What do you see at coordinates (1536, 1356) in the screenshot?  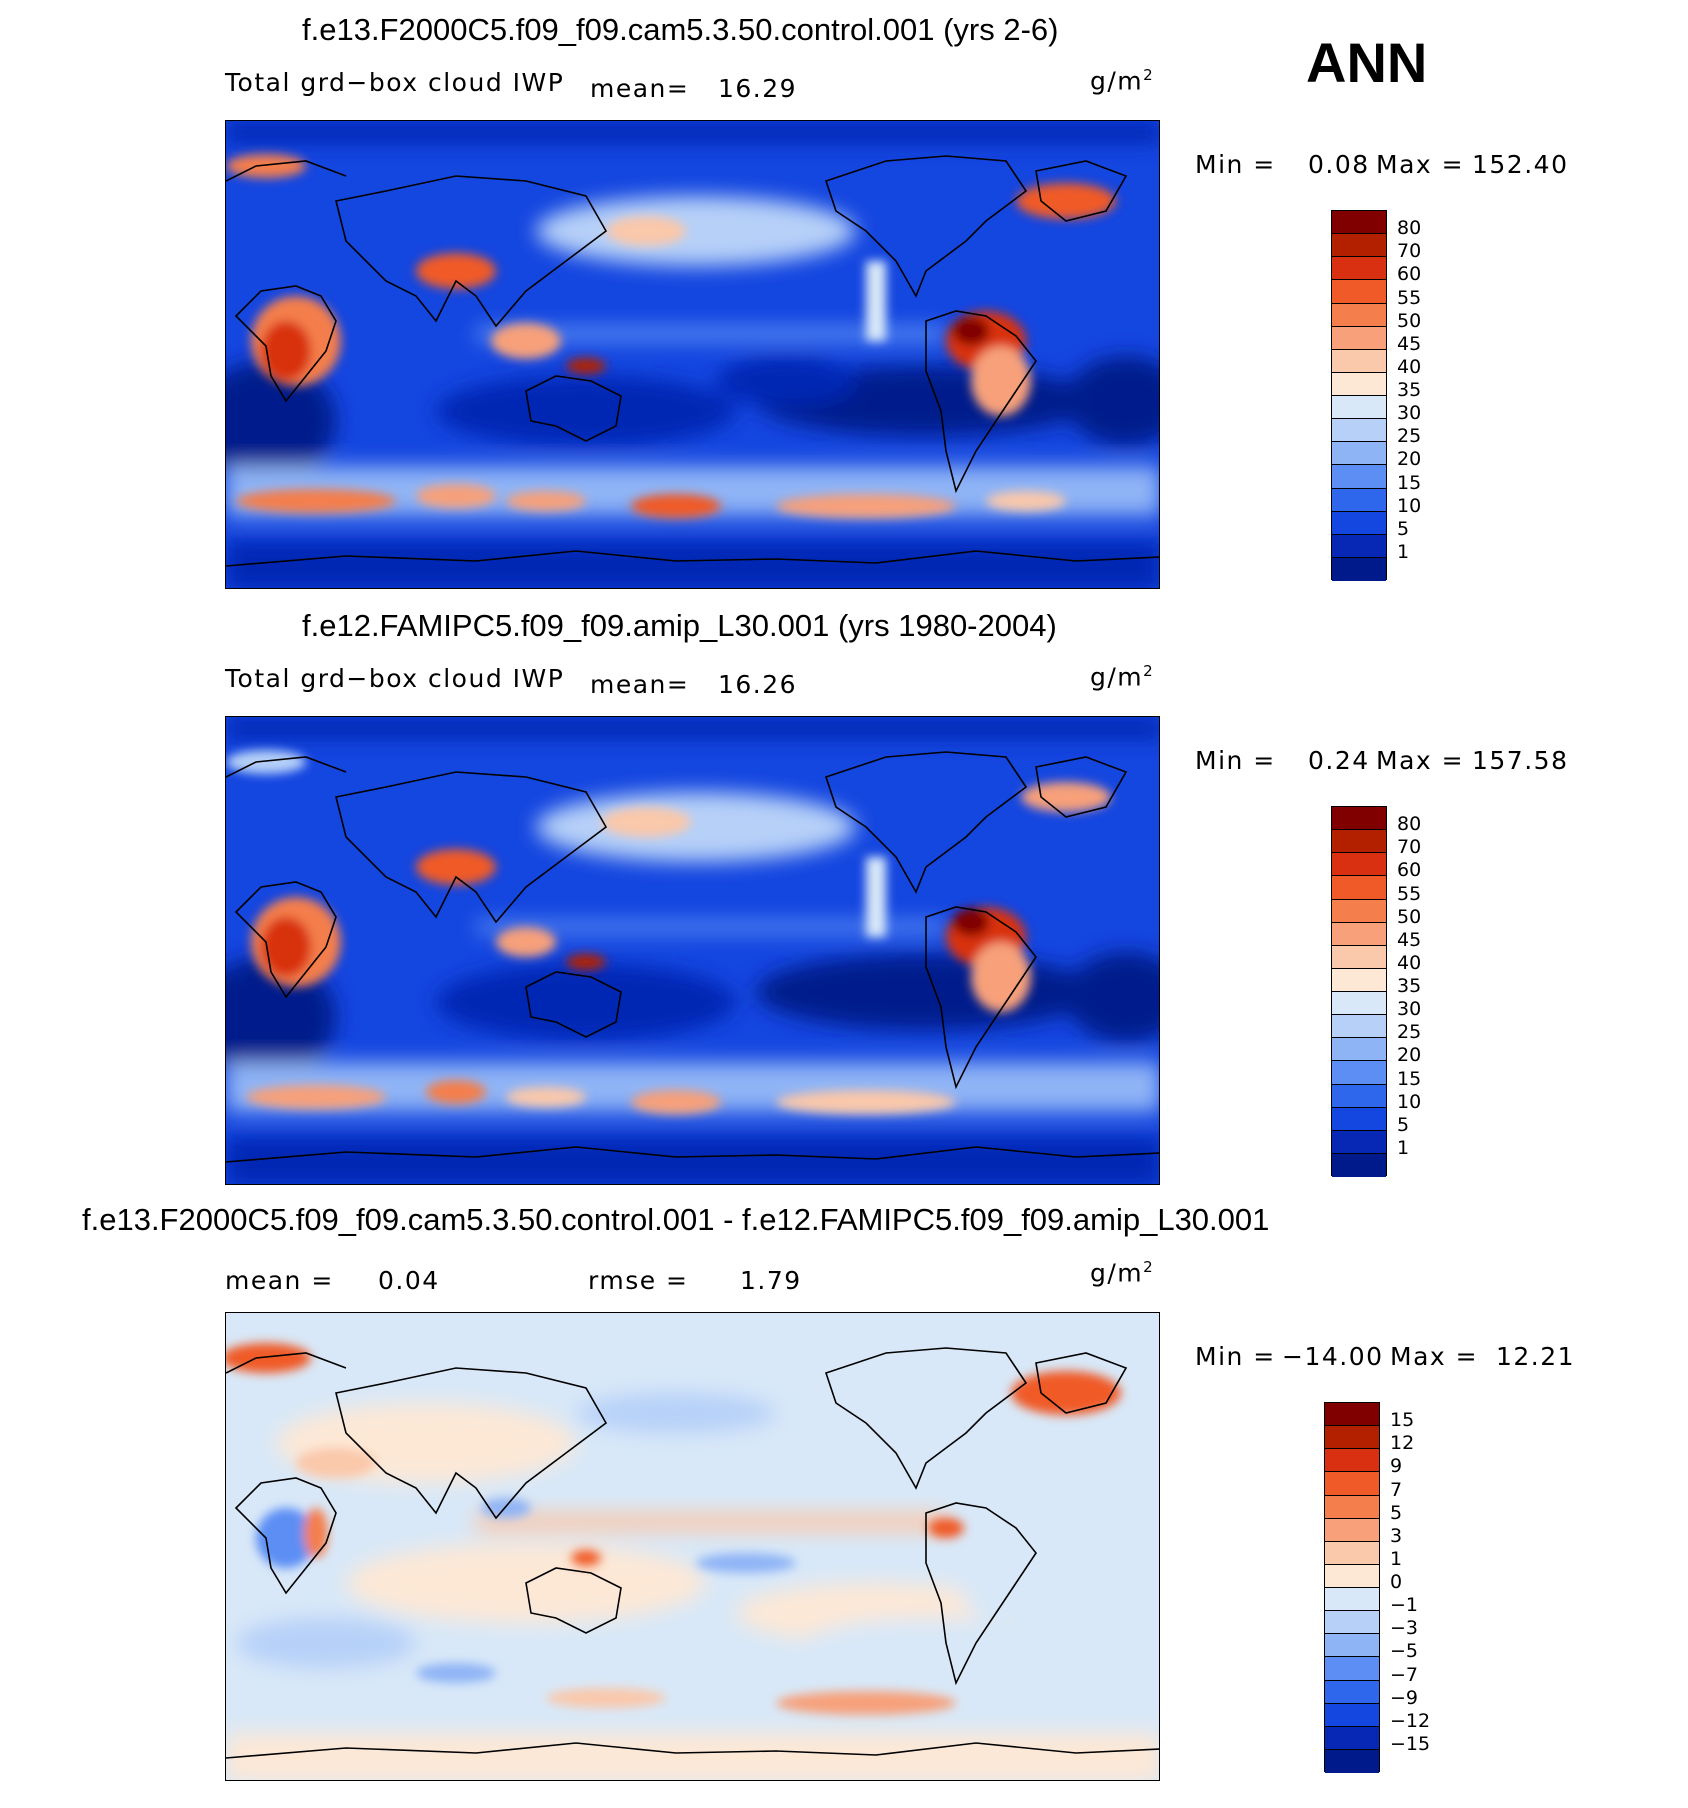 I see `max-value: 12.21` at bounding box center [1536, 1356].